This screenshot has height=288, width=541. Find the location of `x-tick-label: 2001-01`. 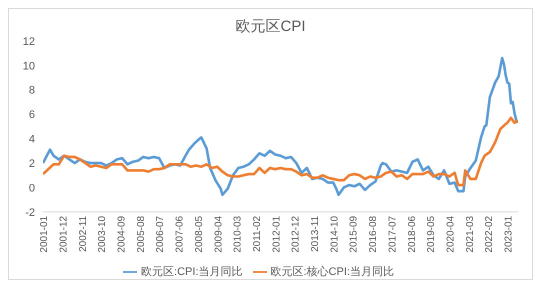

x-tick-label: 2001-01 is located at coordinates (44, 234).